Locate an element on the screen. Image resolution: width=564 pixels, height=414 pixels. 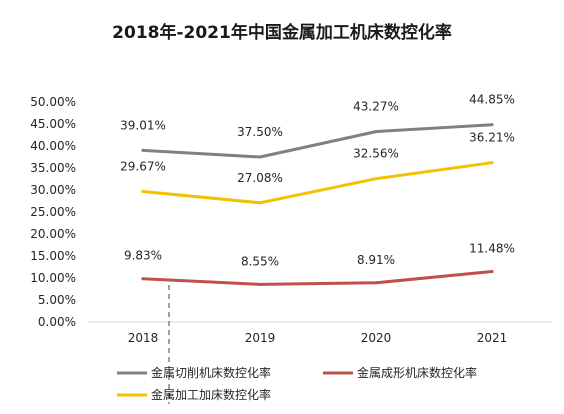
x-tick-label: 2020 is located at coordinates (376, 338).